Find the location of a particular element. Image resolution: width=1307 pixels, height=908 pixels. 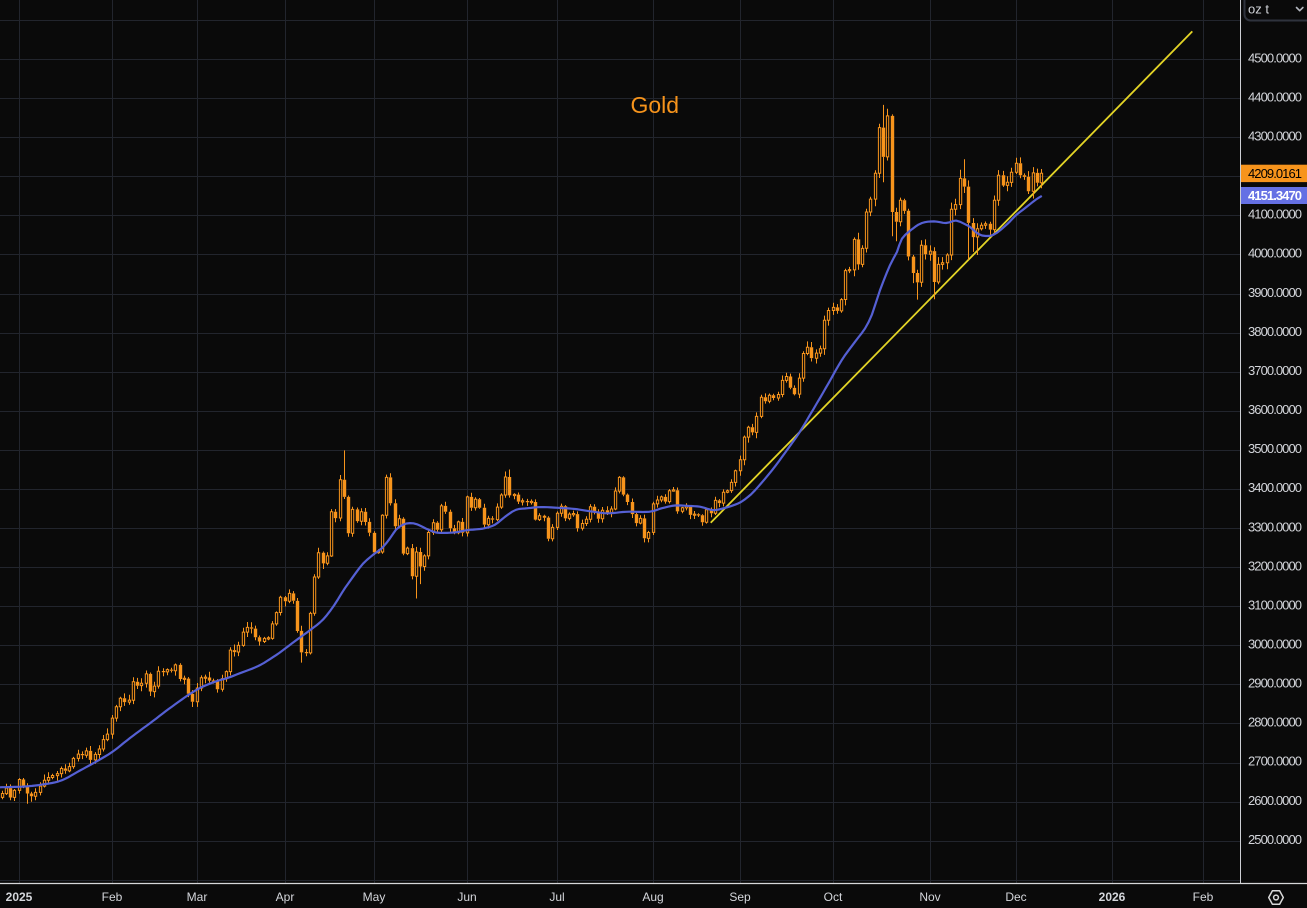

svg-text: 4000.0000 is located at coordinates (1275, 253).